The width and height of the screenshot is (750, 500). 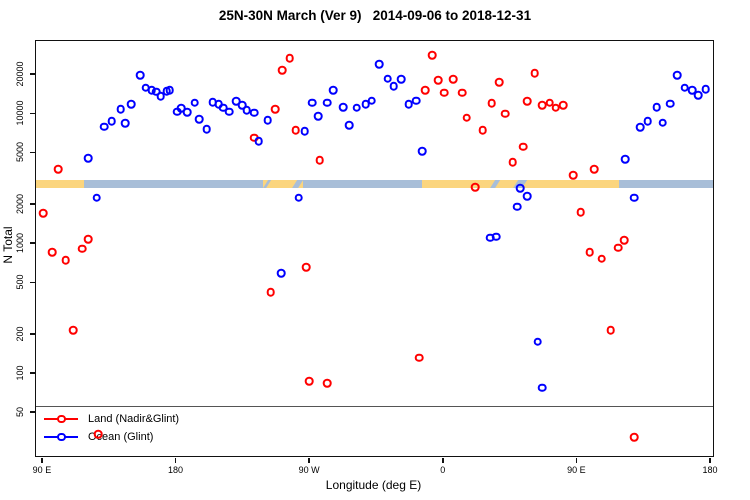 I want to click on x-tick-label: 90 E, so click(x=576, y=470).